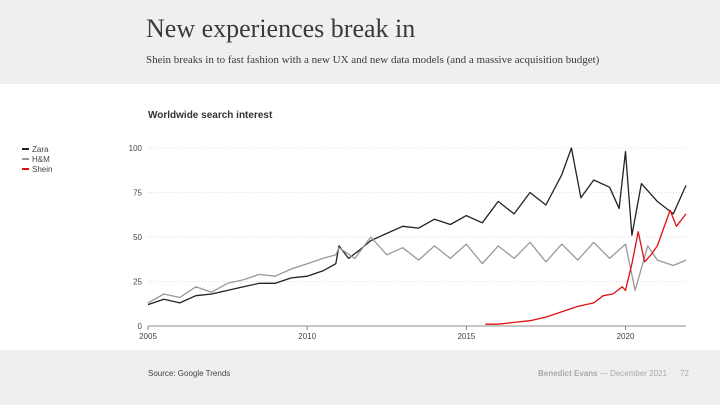 The height and width of the screenshot is (405, 720). What do you see at coordinates (466, 336) in the screenshot?
I see `x-tick-label-2: 2015` at bounding box center [466, 336].